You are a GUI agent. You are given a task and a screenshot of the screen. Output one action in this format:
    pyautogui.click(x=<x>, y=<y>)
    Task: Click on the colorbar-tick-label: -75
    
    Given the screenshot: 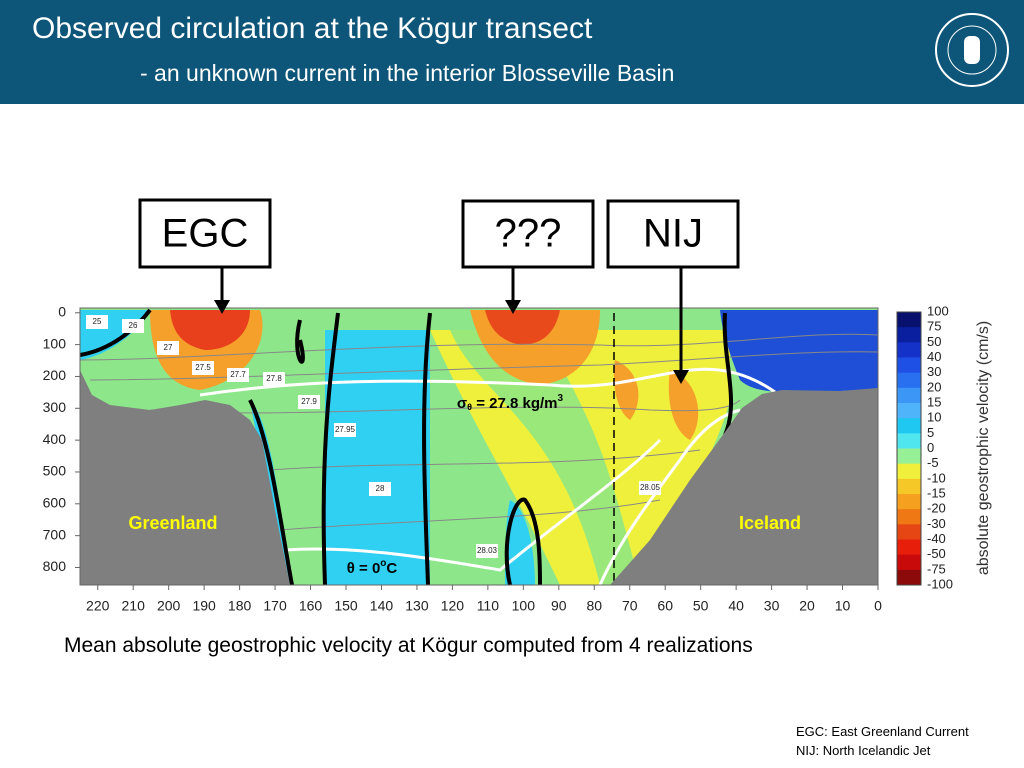 What is the action you would take?
    pyautogui.click(x=936, y=568)
    